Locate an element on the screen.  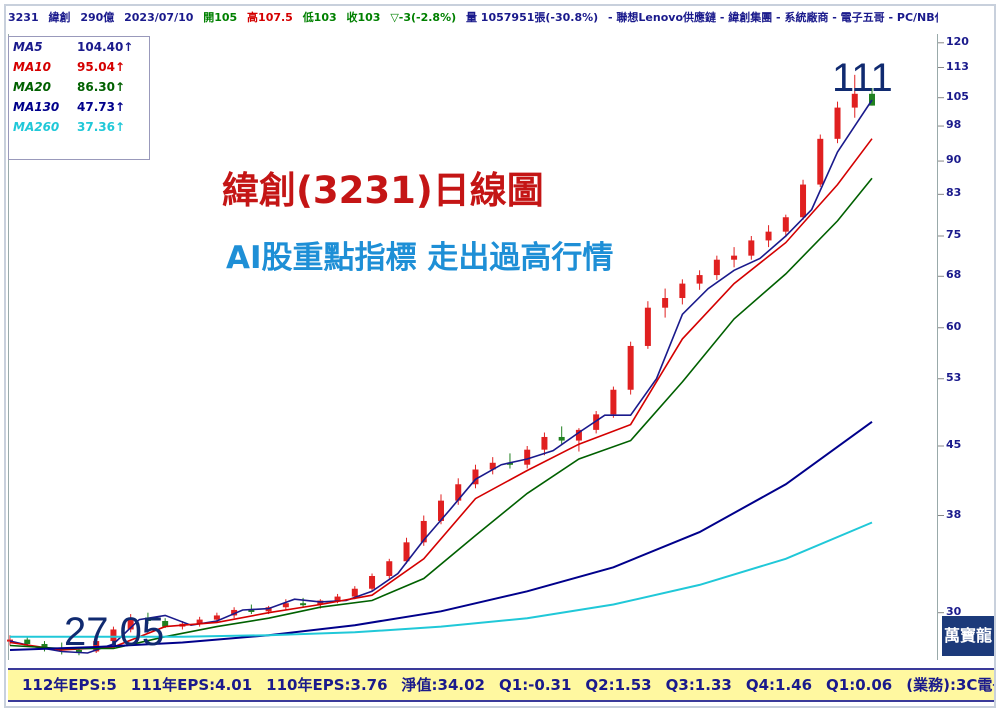
eps-item: 淨值:34.02 is located at coordinates (443, 685).